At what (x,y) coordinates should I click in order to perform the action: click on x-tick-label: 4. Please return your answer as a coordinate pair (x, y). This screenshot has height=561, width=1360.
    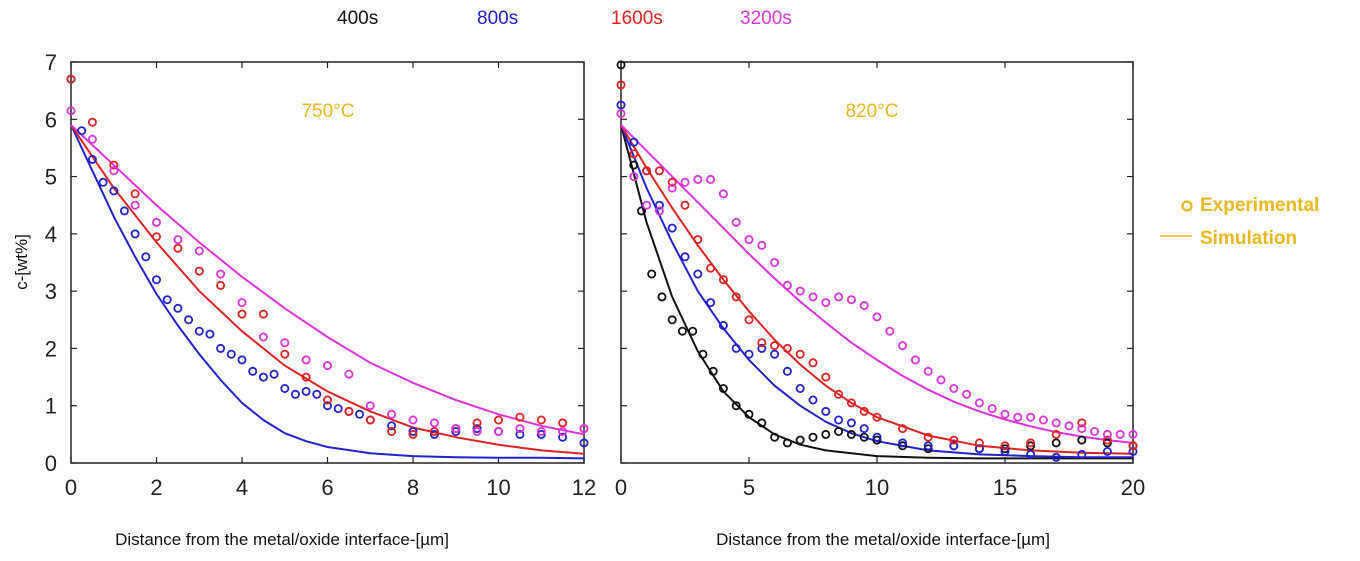
    Looking at the image, I should click on (242, 487).